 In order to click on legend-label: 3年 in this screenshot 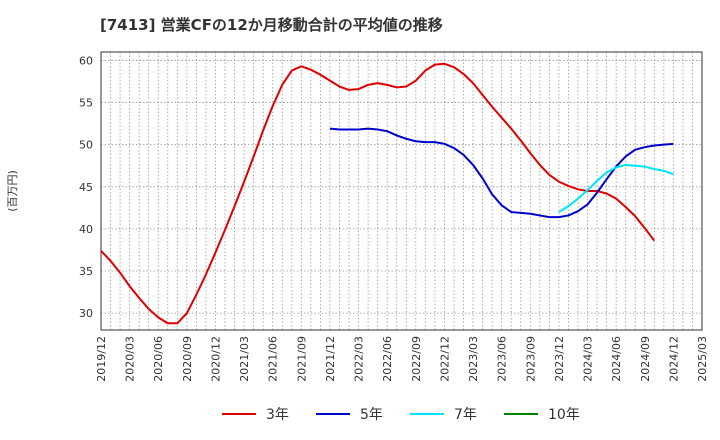, I will do `click(277, 415)`.